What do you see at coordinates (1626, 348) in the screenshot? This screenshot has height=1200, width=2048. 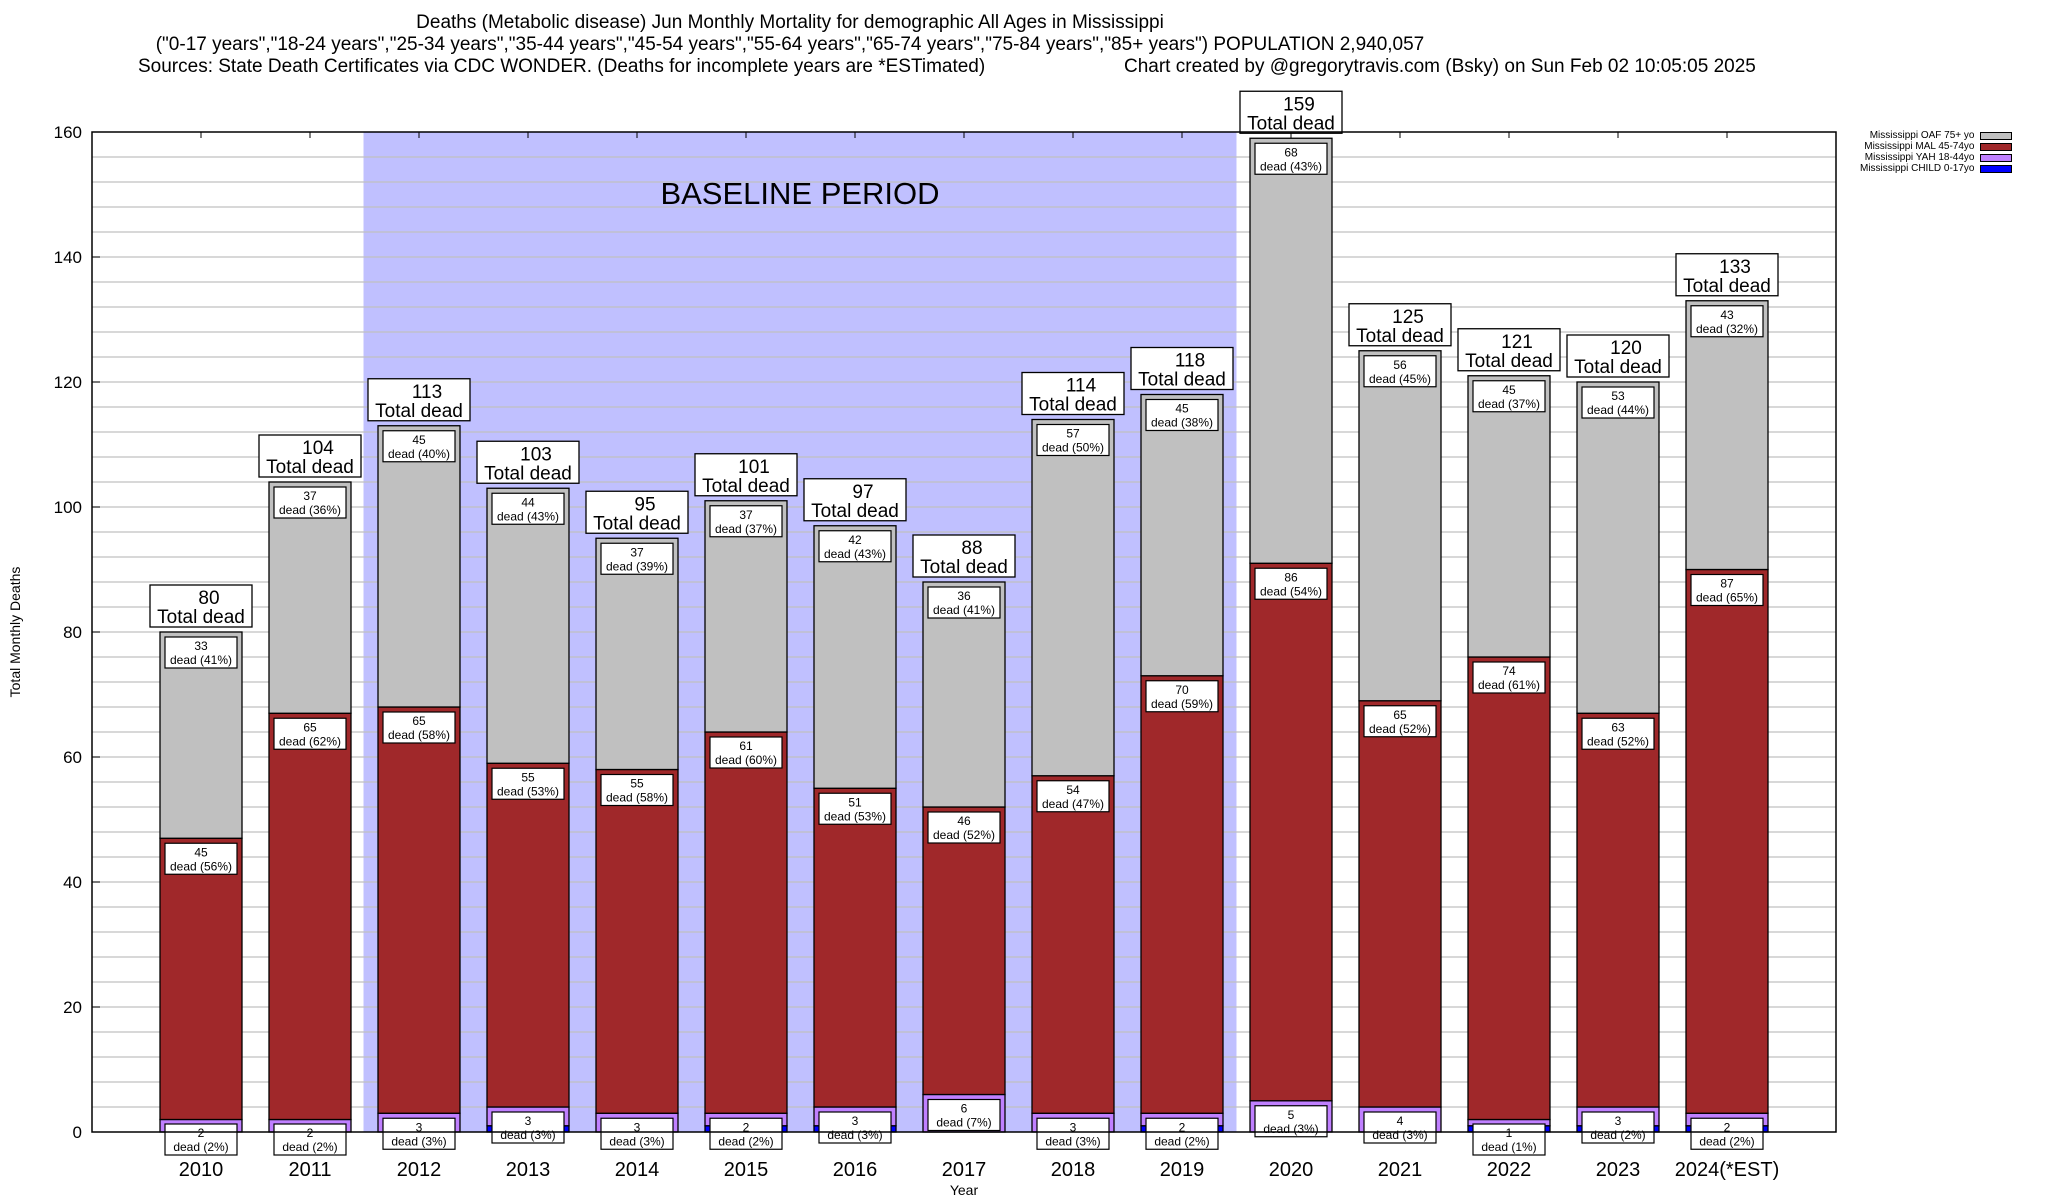 I see `total-label-value: 120` at bounding box center [1626, 348].